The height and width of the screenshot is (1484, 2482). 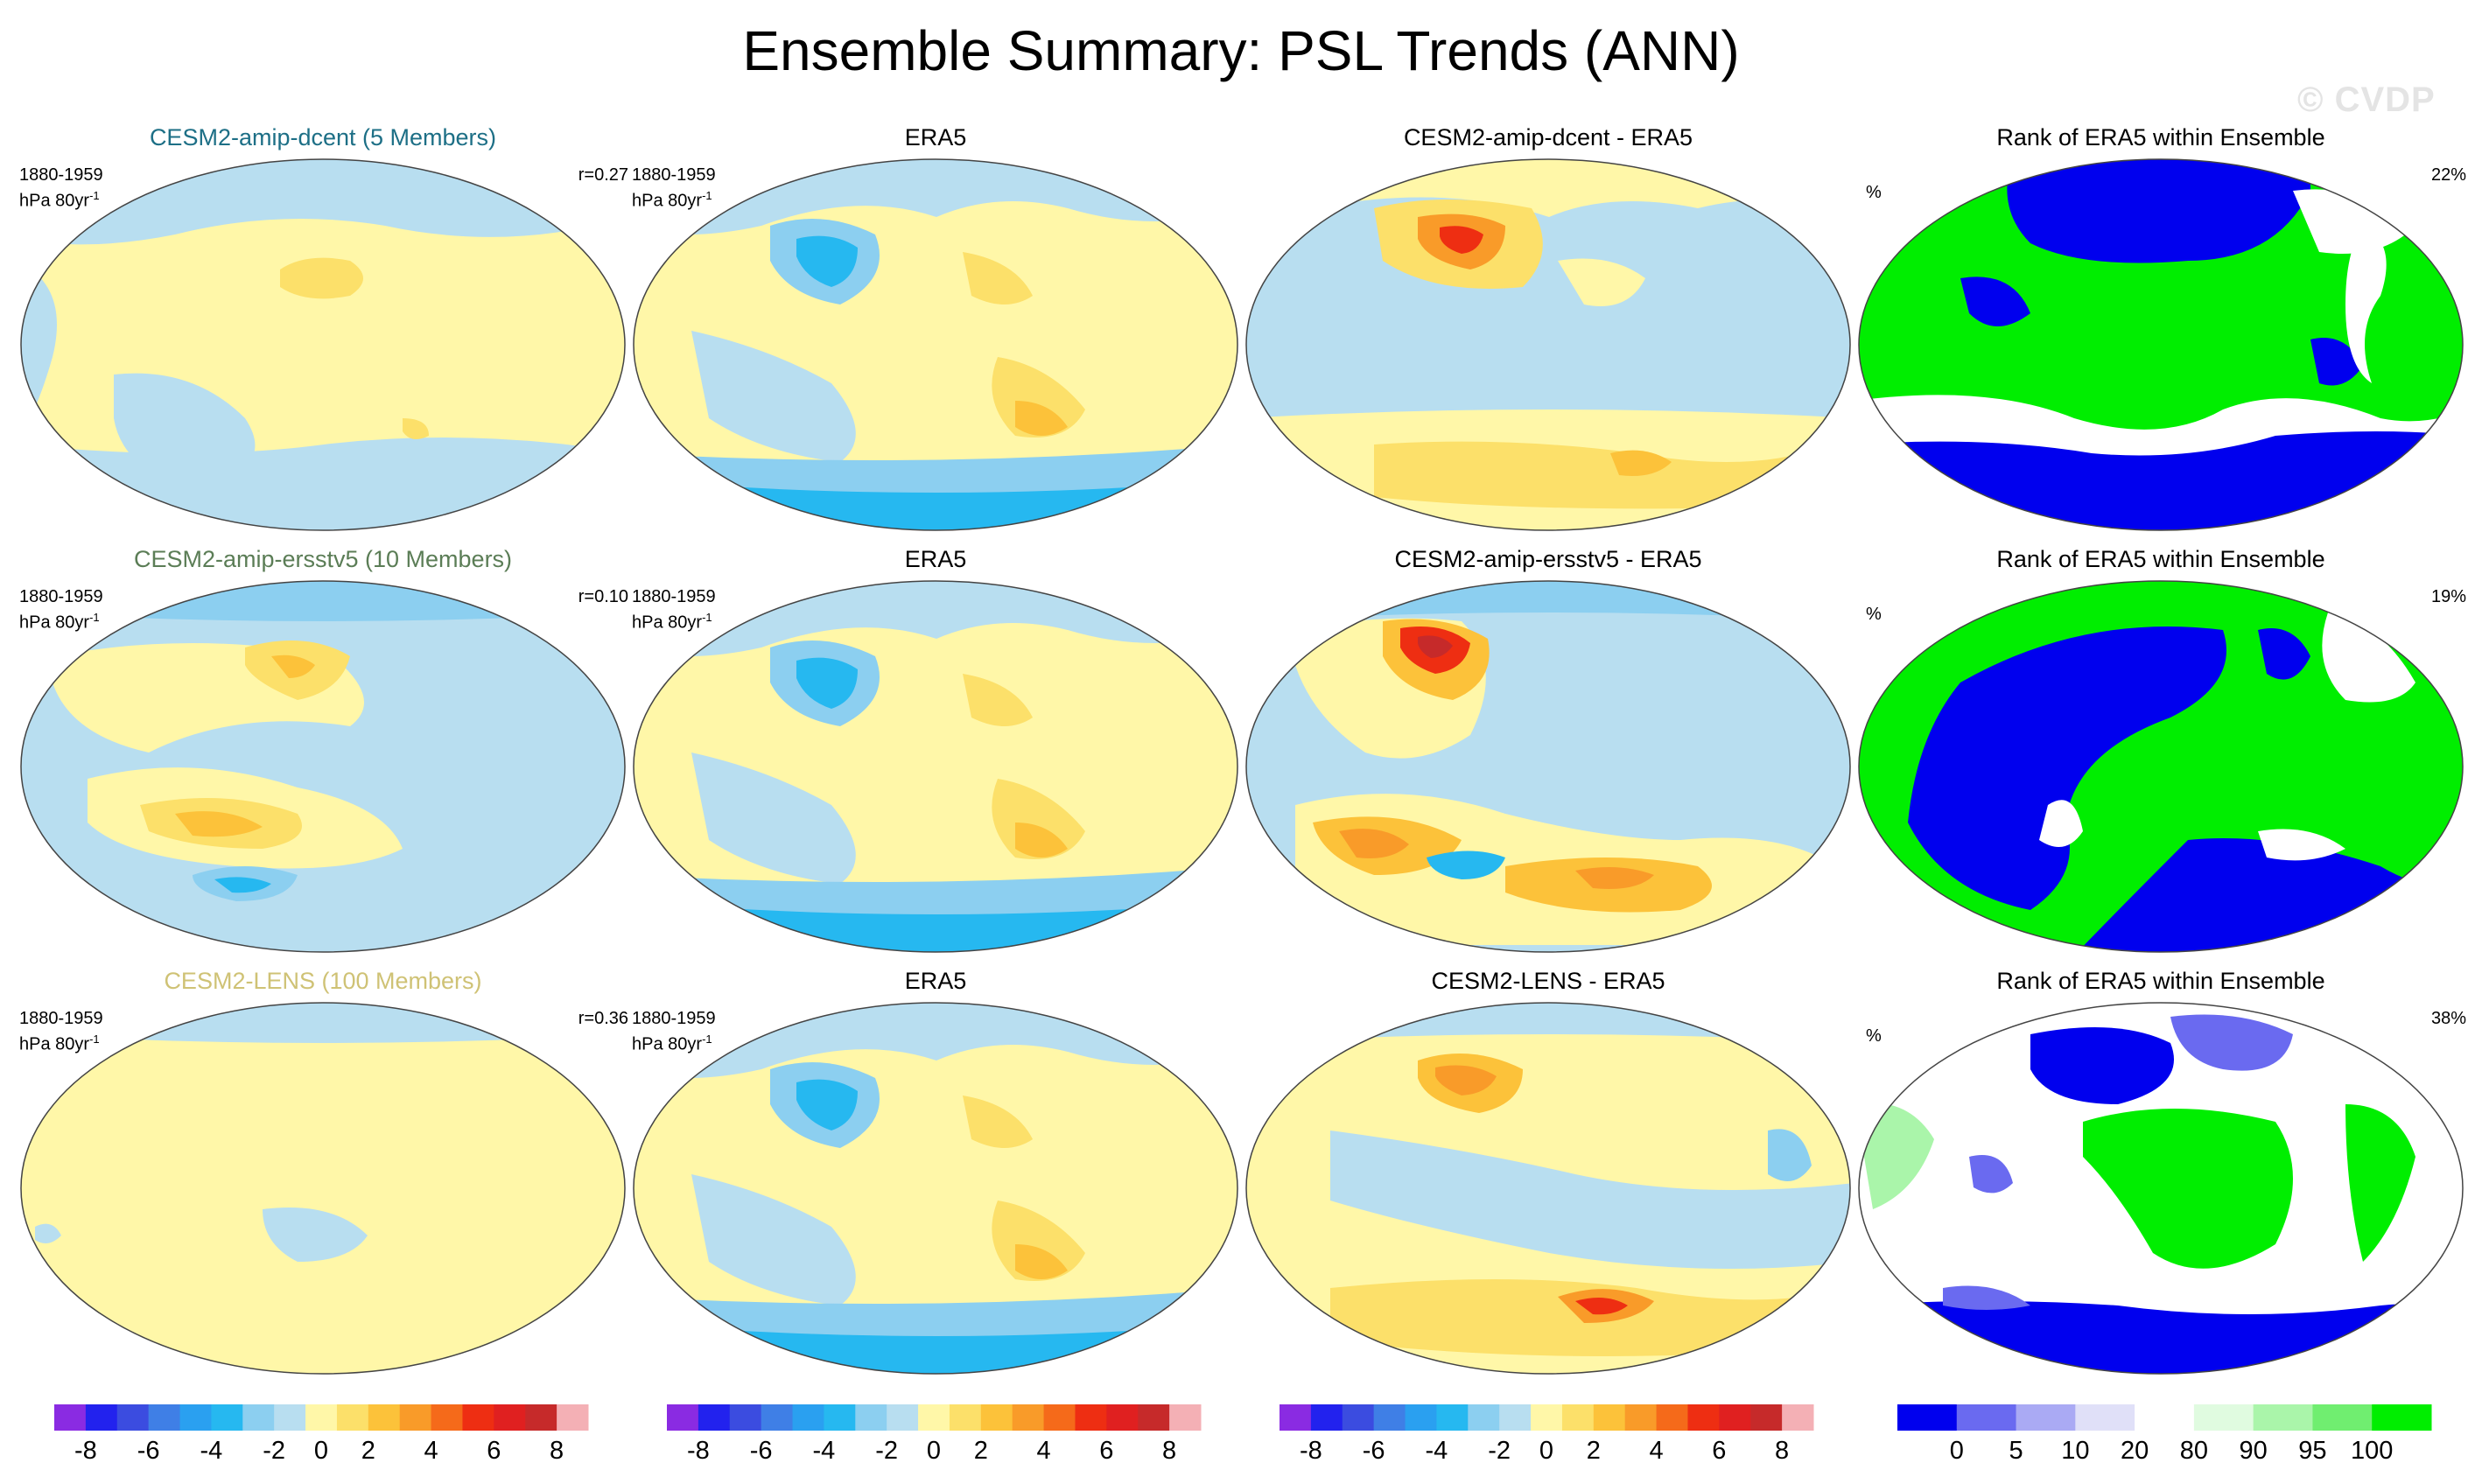 What do you see at coordinates (2448, 1018) in the screenshot?
I see `rank-percent: 38%` at bounding box center [2448, 1018].